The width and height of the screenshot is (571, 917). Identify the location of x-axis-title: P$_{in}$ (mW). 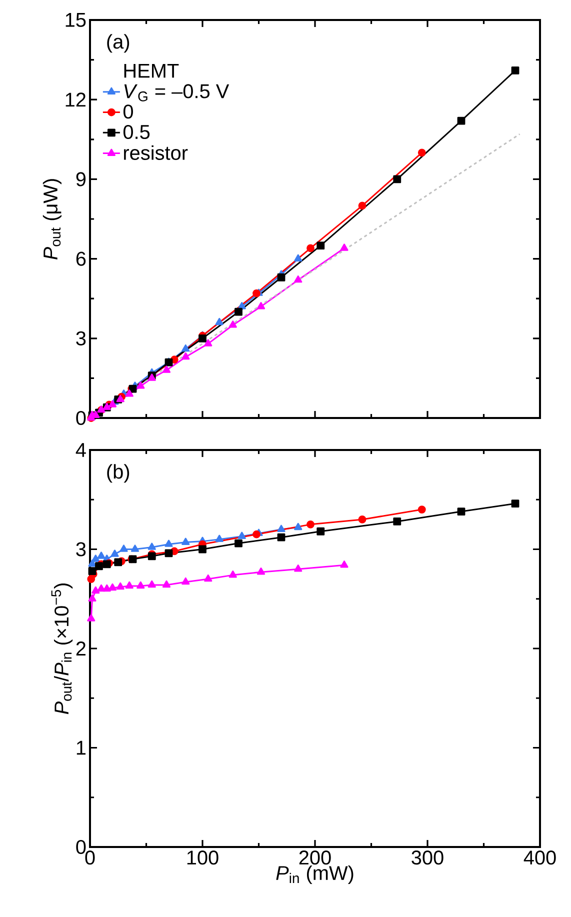
(315, 874).